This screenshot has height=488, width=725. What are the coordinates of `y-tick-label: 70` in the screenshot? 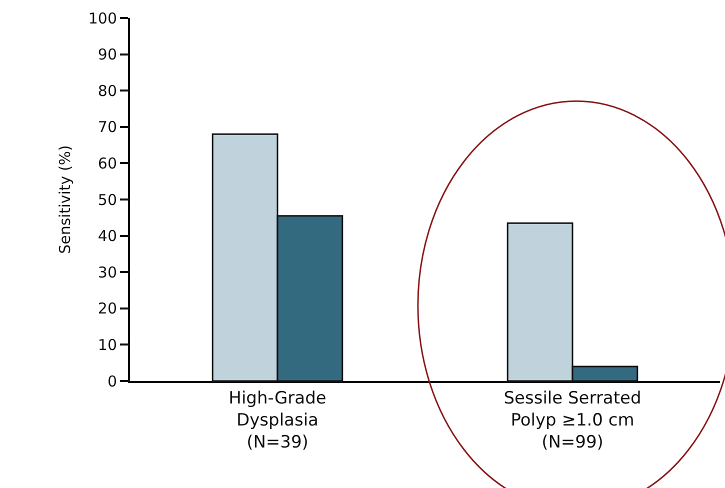 It's located at (107, 127).